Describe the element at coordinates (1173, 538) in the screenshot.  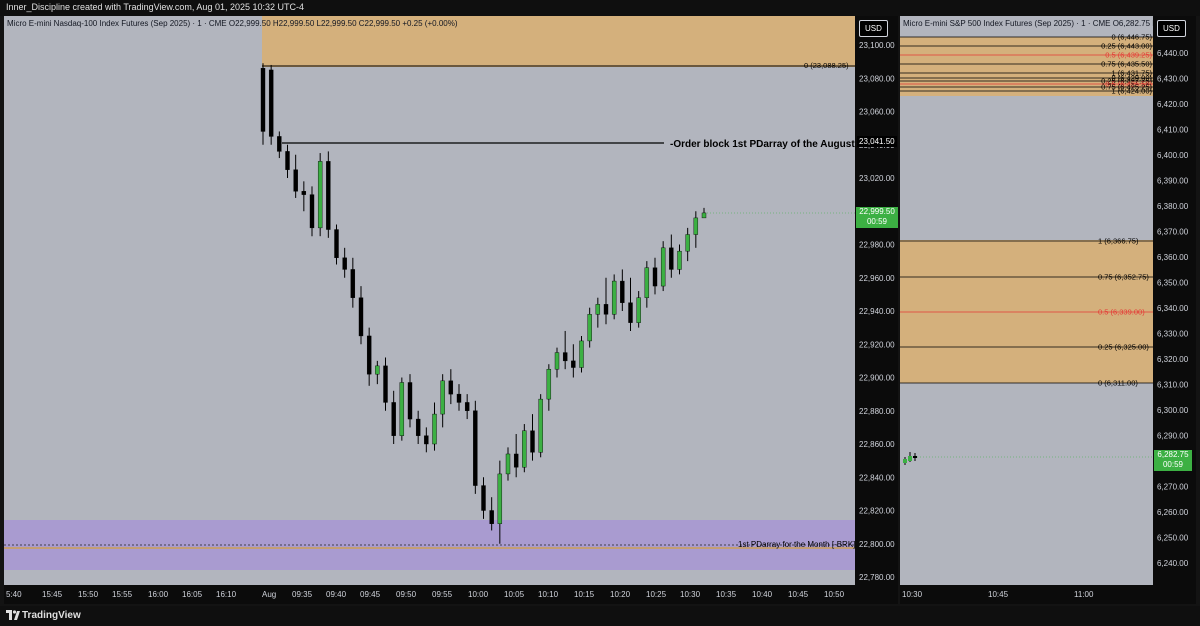
I see `price-tick-label: 6,250.00` at that location.